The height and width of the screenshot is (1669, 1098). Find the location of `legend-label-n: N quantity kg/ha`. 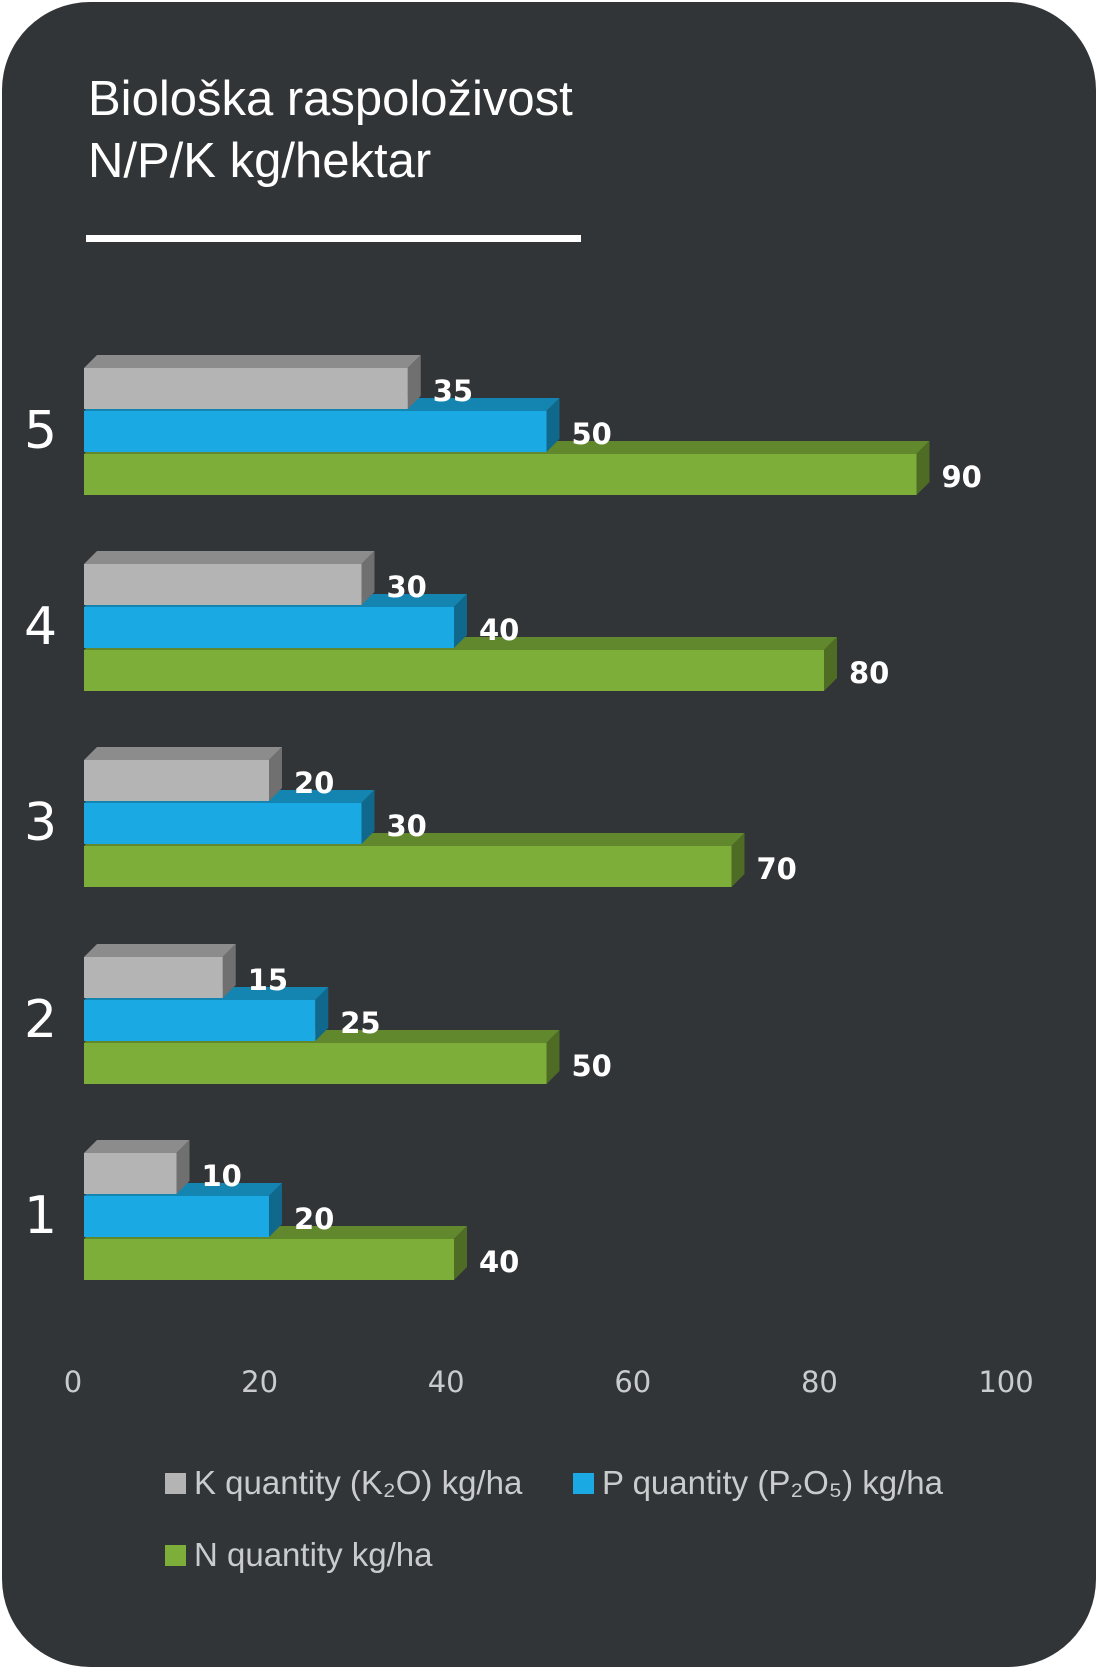

legend-label-n: N quantity kg/ha is located at coordinates (313, 1554).